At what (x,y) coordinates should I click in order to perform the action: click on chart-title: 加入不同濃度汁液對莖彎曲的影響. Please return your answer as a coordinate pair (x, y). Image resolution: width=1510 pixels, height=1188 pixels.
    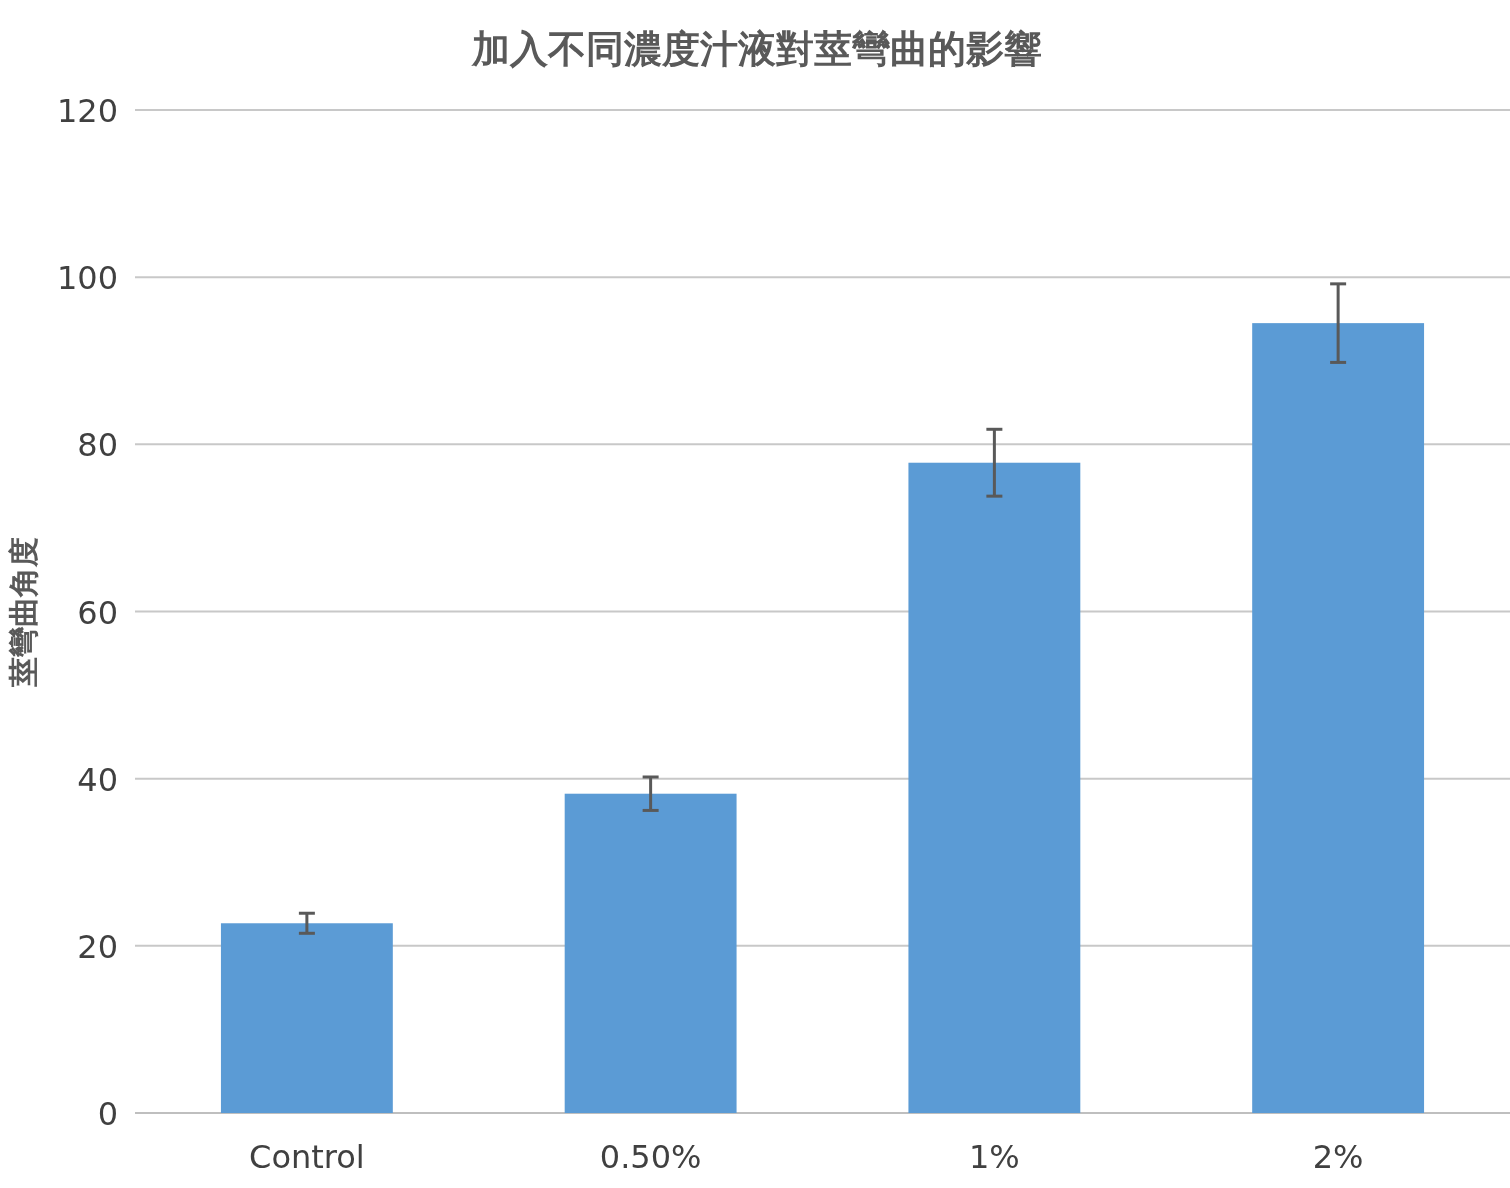
    Looking at the image, I should click on (756, 49).